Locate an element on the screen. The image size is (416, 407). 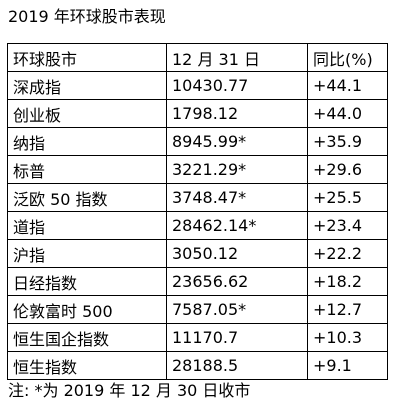
yoy-change-cell: +44.0 is located at coordinates (347, 113).